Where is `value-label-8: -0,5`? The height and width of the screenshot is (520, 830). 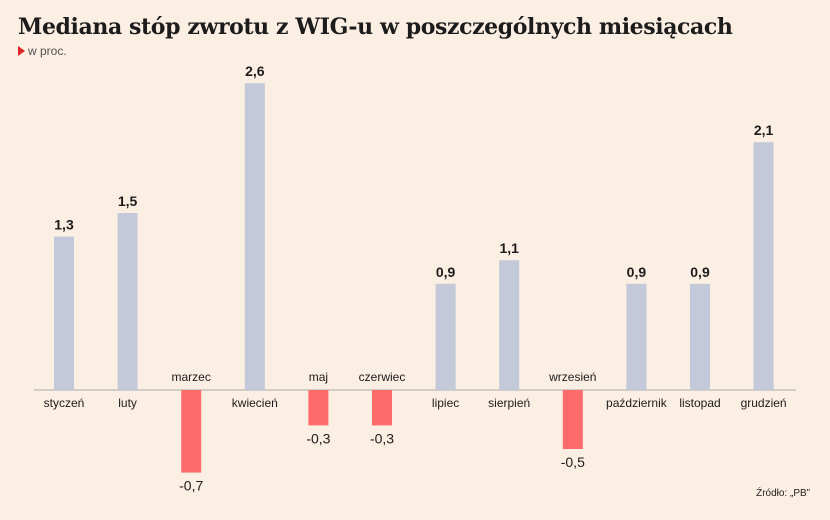 value-label-8: -0,5 is located at coordinates (573, 462).